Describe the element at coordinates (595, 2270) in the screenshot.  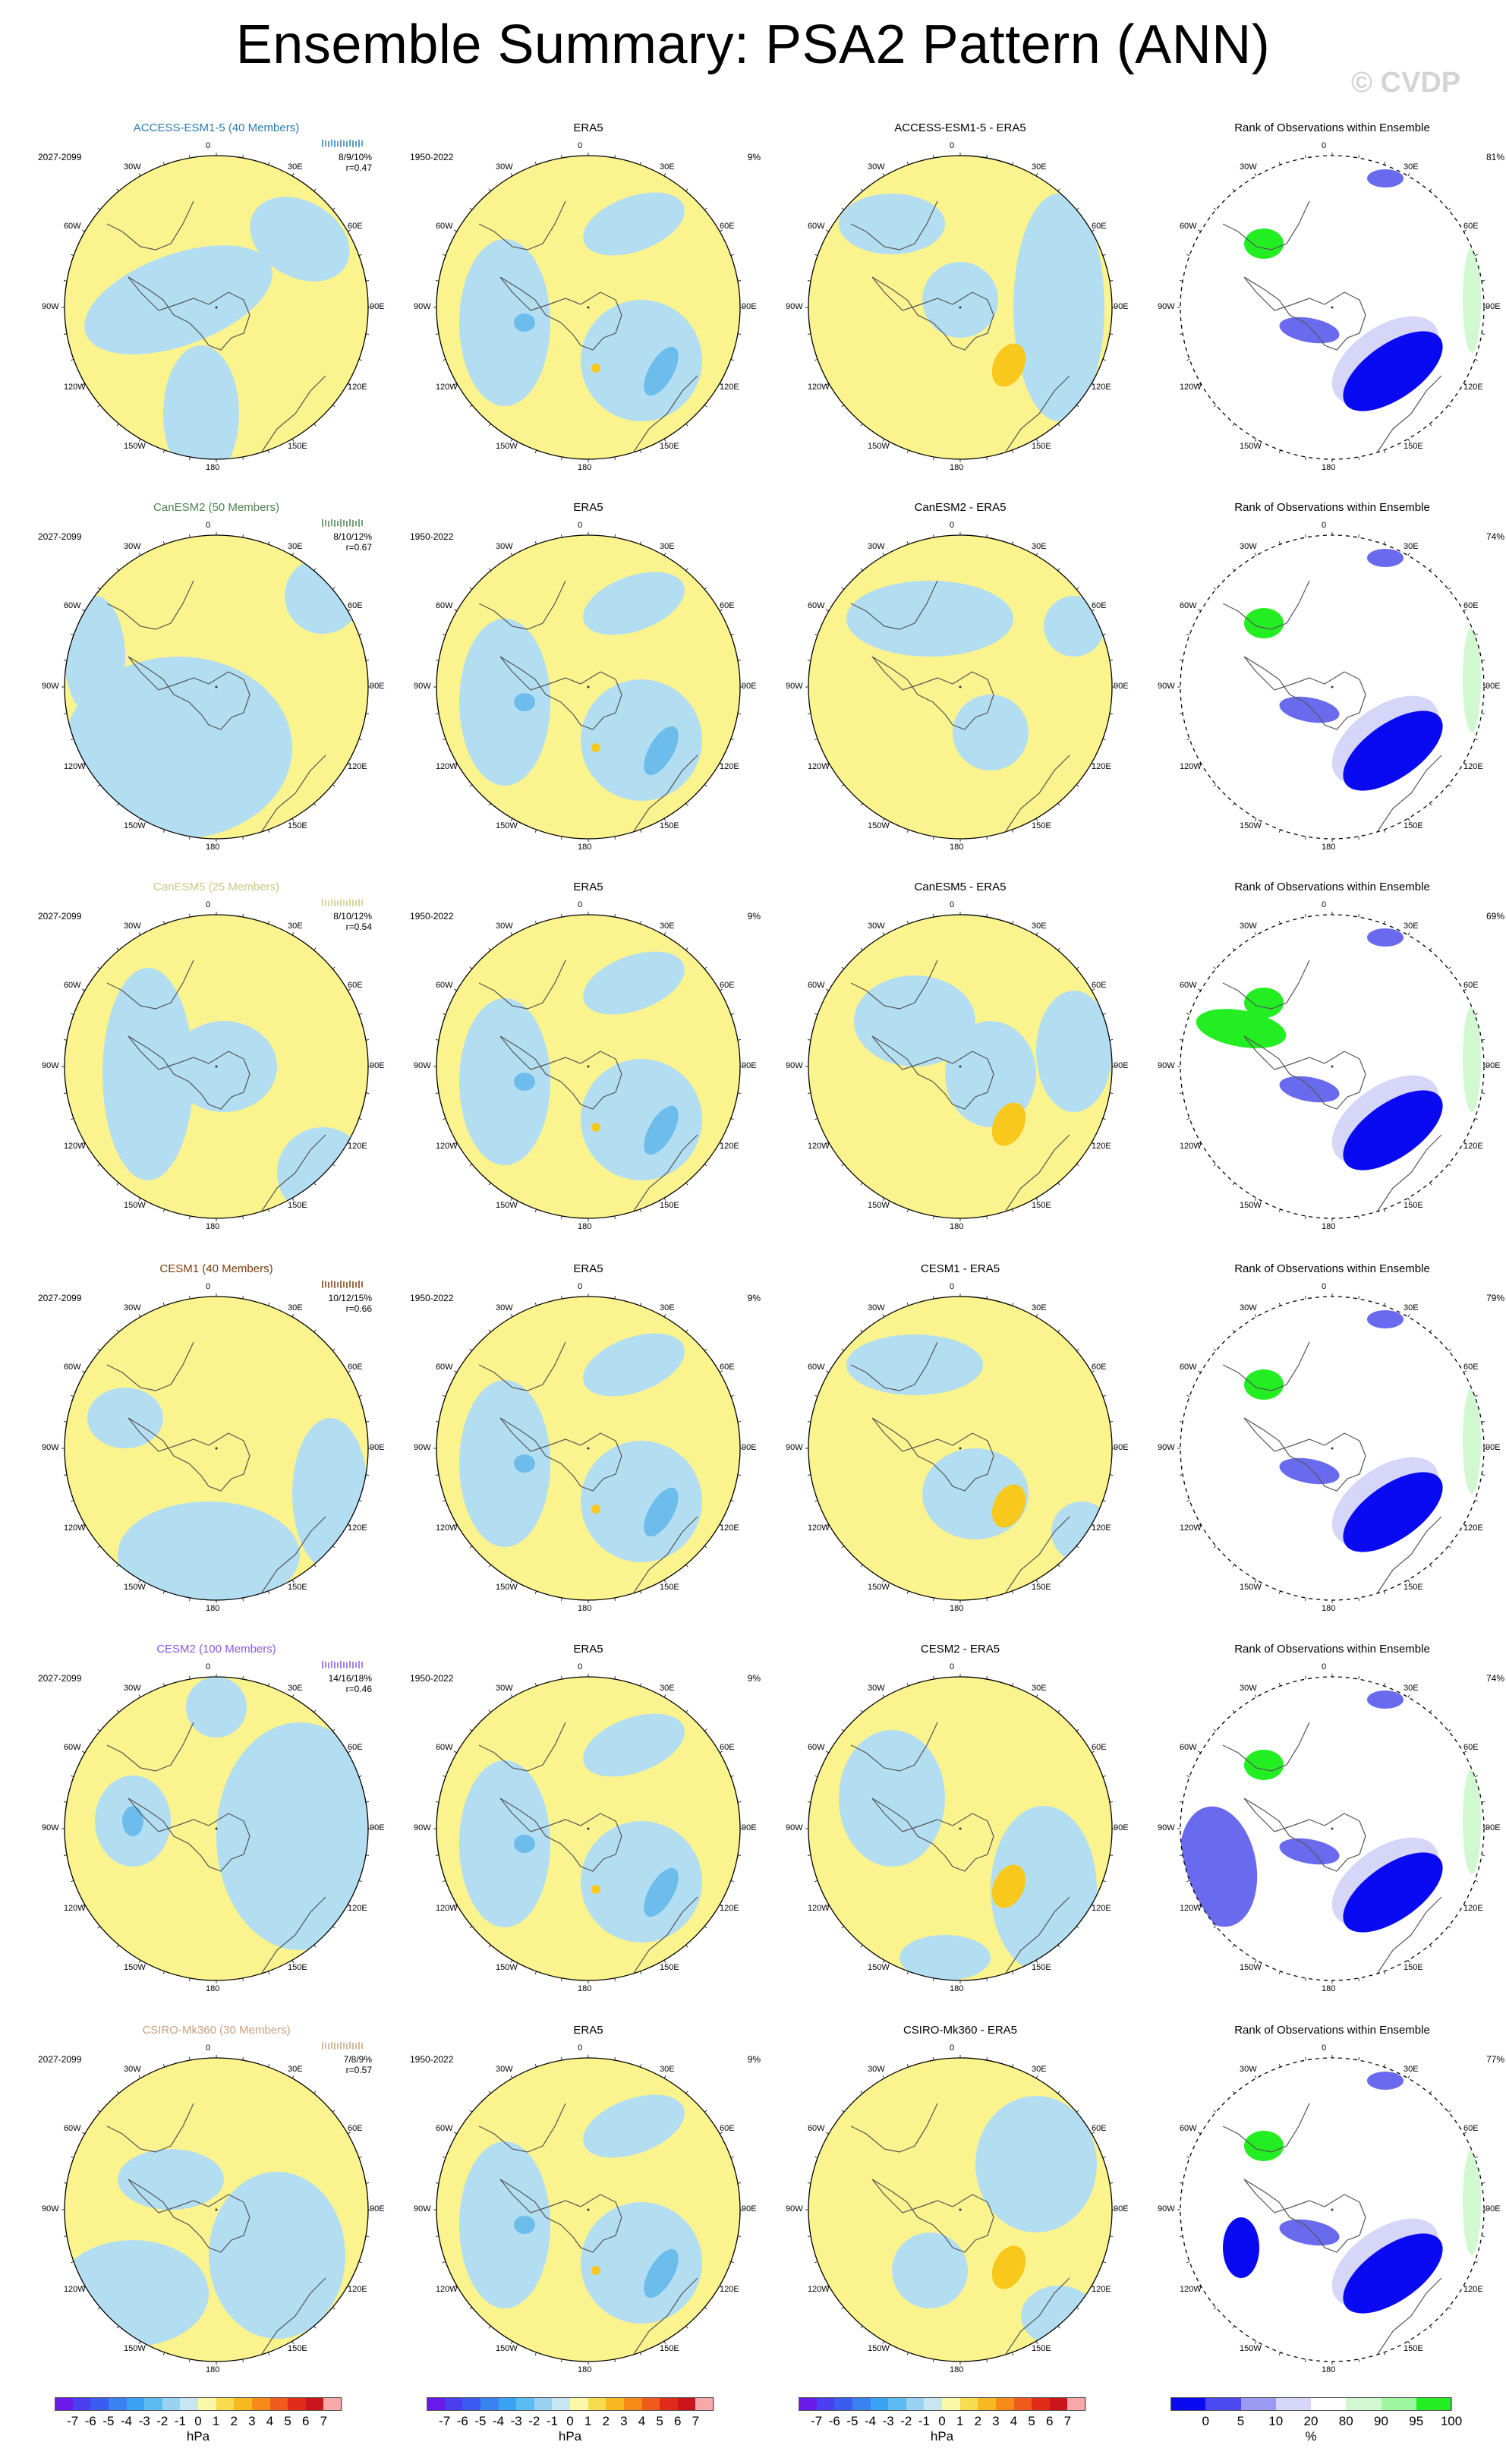
I see `pos-core` at that location.